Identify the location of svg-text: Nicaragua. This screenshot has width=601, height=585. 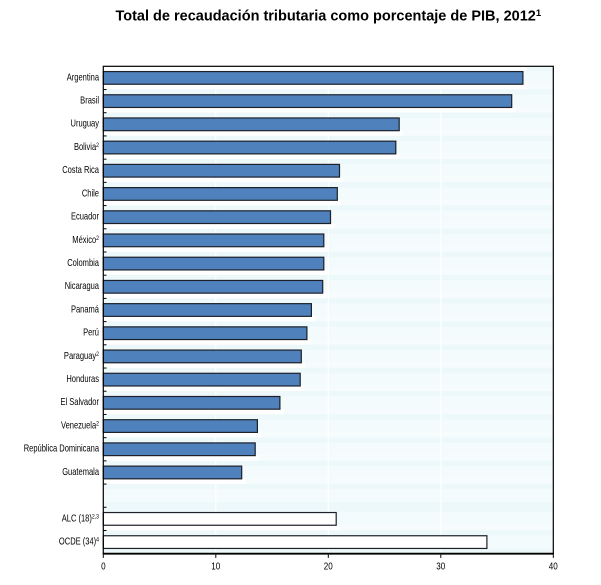
(82, 285).